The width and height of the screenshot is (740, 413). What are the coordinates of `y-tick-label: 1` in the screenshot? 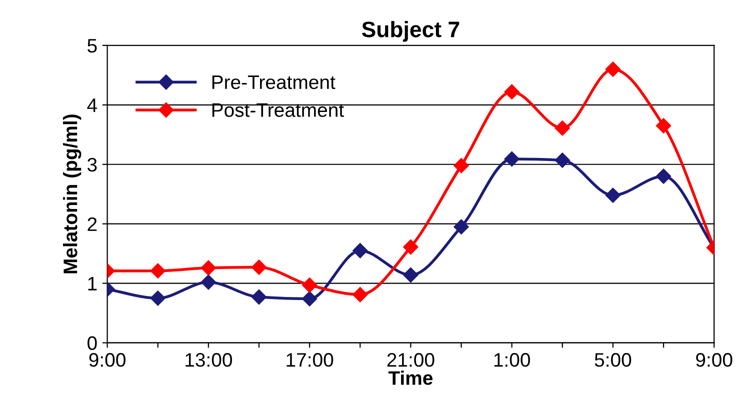 It's located at (92, 283).